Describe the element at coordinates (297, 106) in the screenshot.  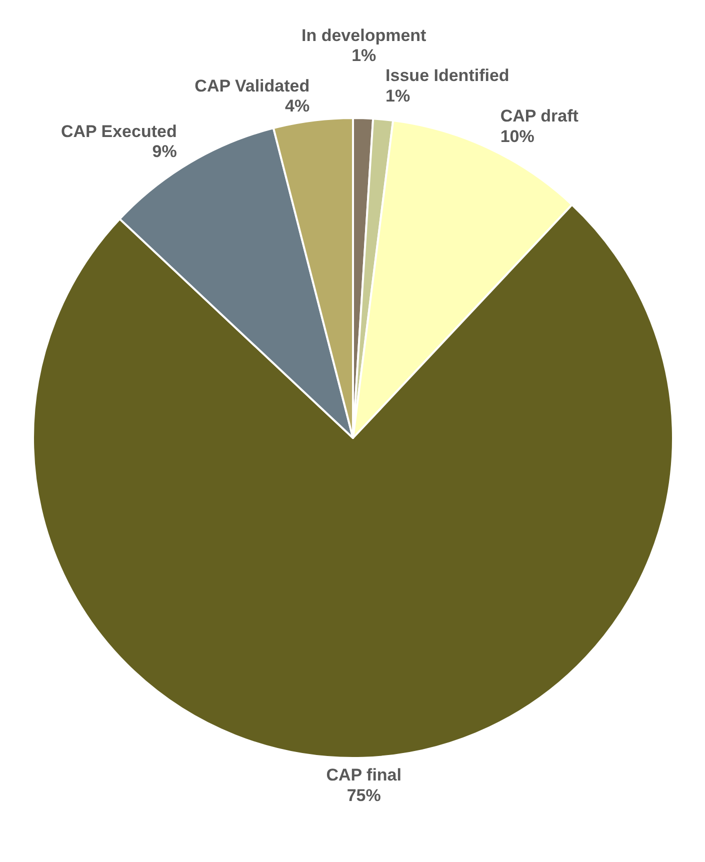
I see `data-label: 4%` at that location.